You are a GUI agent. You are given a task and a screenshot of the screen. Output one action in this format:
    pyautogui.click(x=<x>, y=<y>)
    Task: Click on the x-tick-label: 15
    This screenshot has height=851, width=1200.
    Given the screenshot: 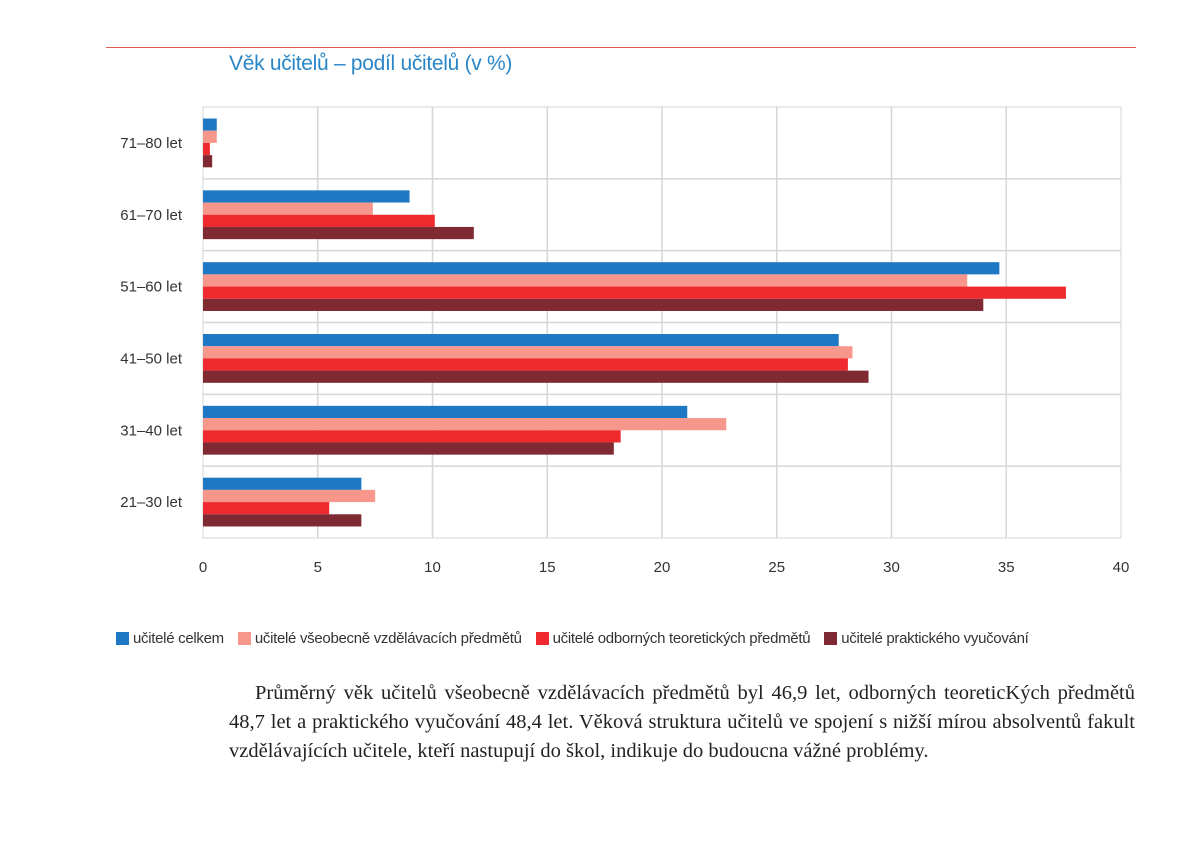 What is the action you would take?
    pyautogui.click(x=547, y=567)
    